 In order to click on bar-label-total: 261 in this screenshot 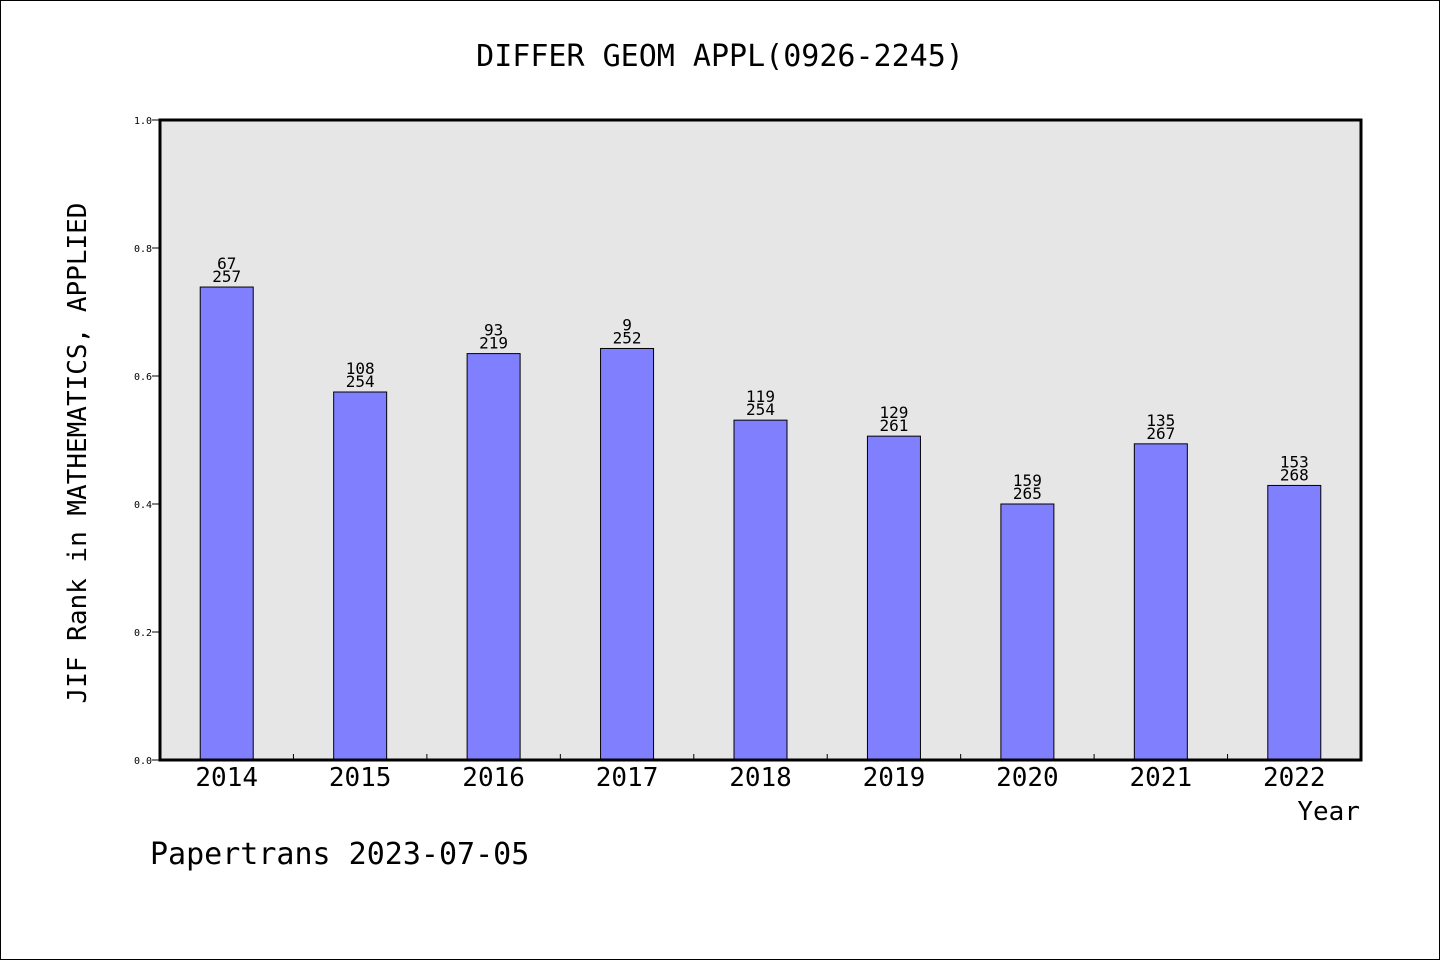, I will do `click(893, 425)`.